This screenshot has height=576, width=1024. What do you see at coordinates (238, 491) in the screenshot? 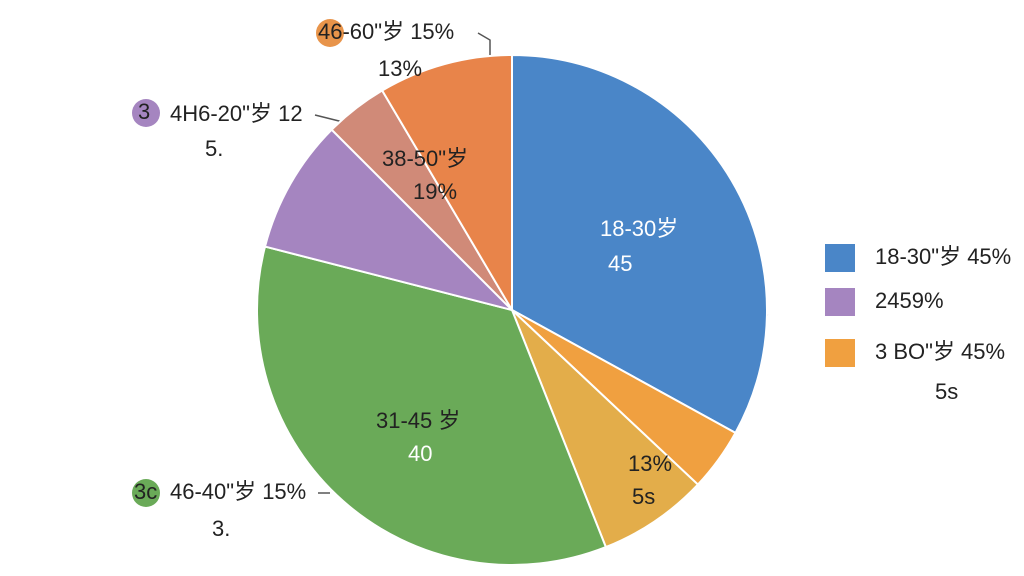
I see `annotation: 46-40"岁 15%` at bounding box center [238, 491].